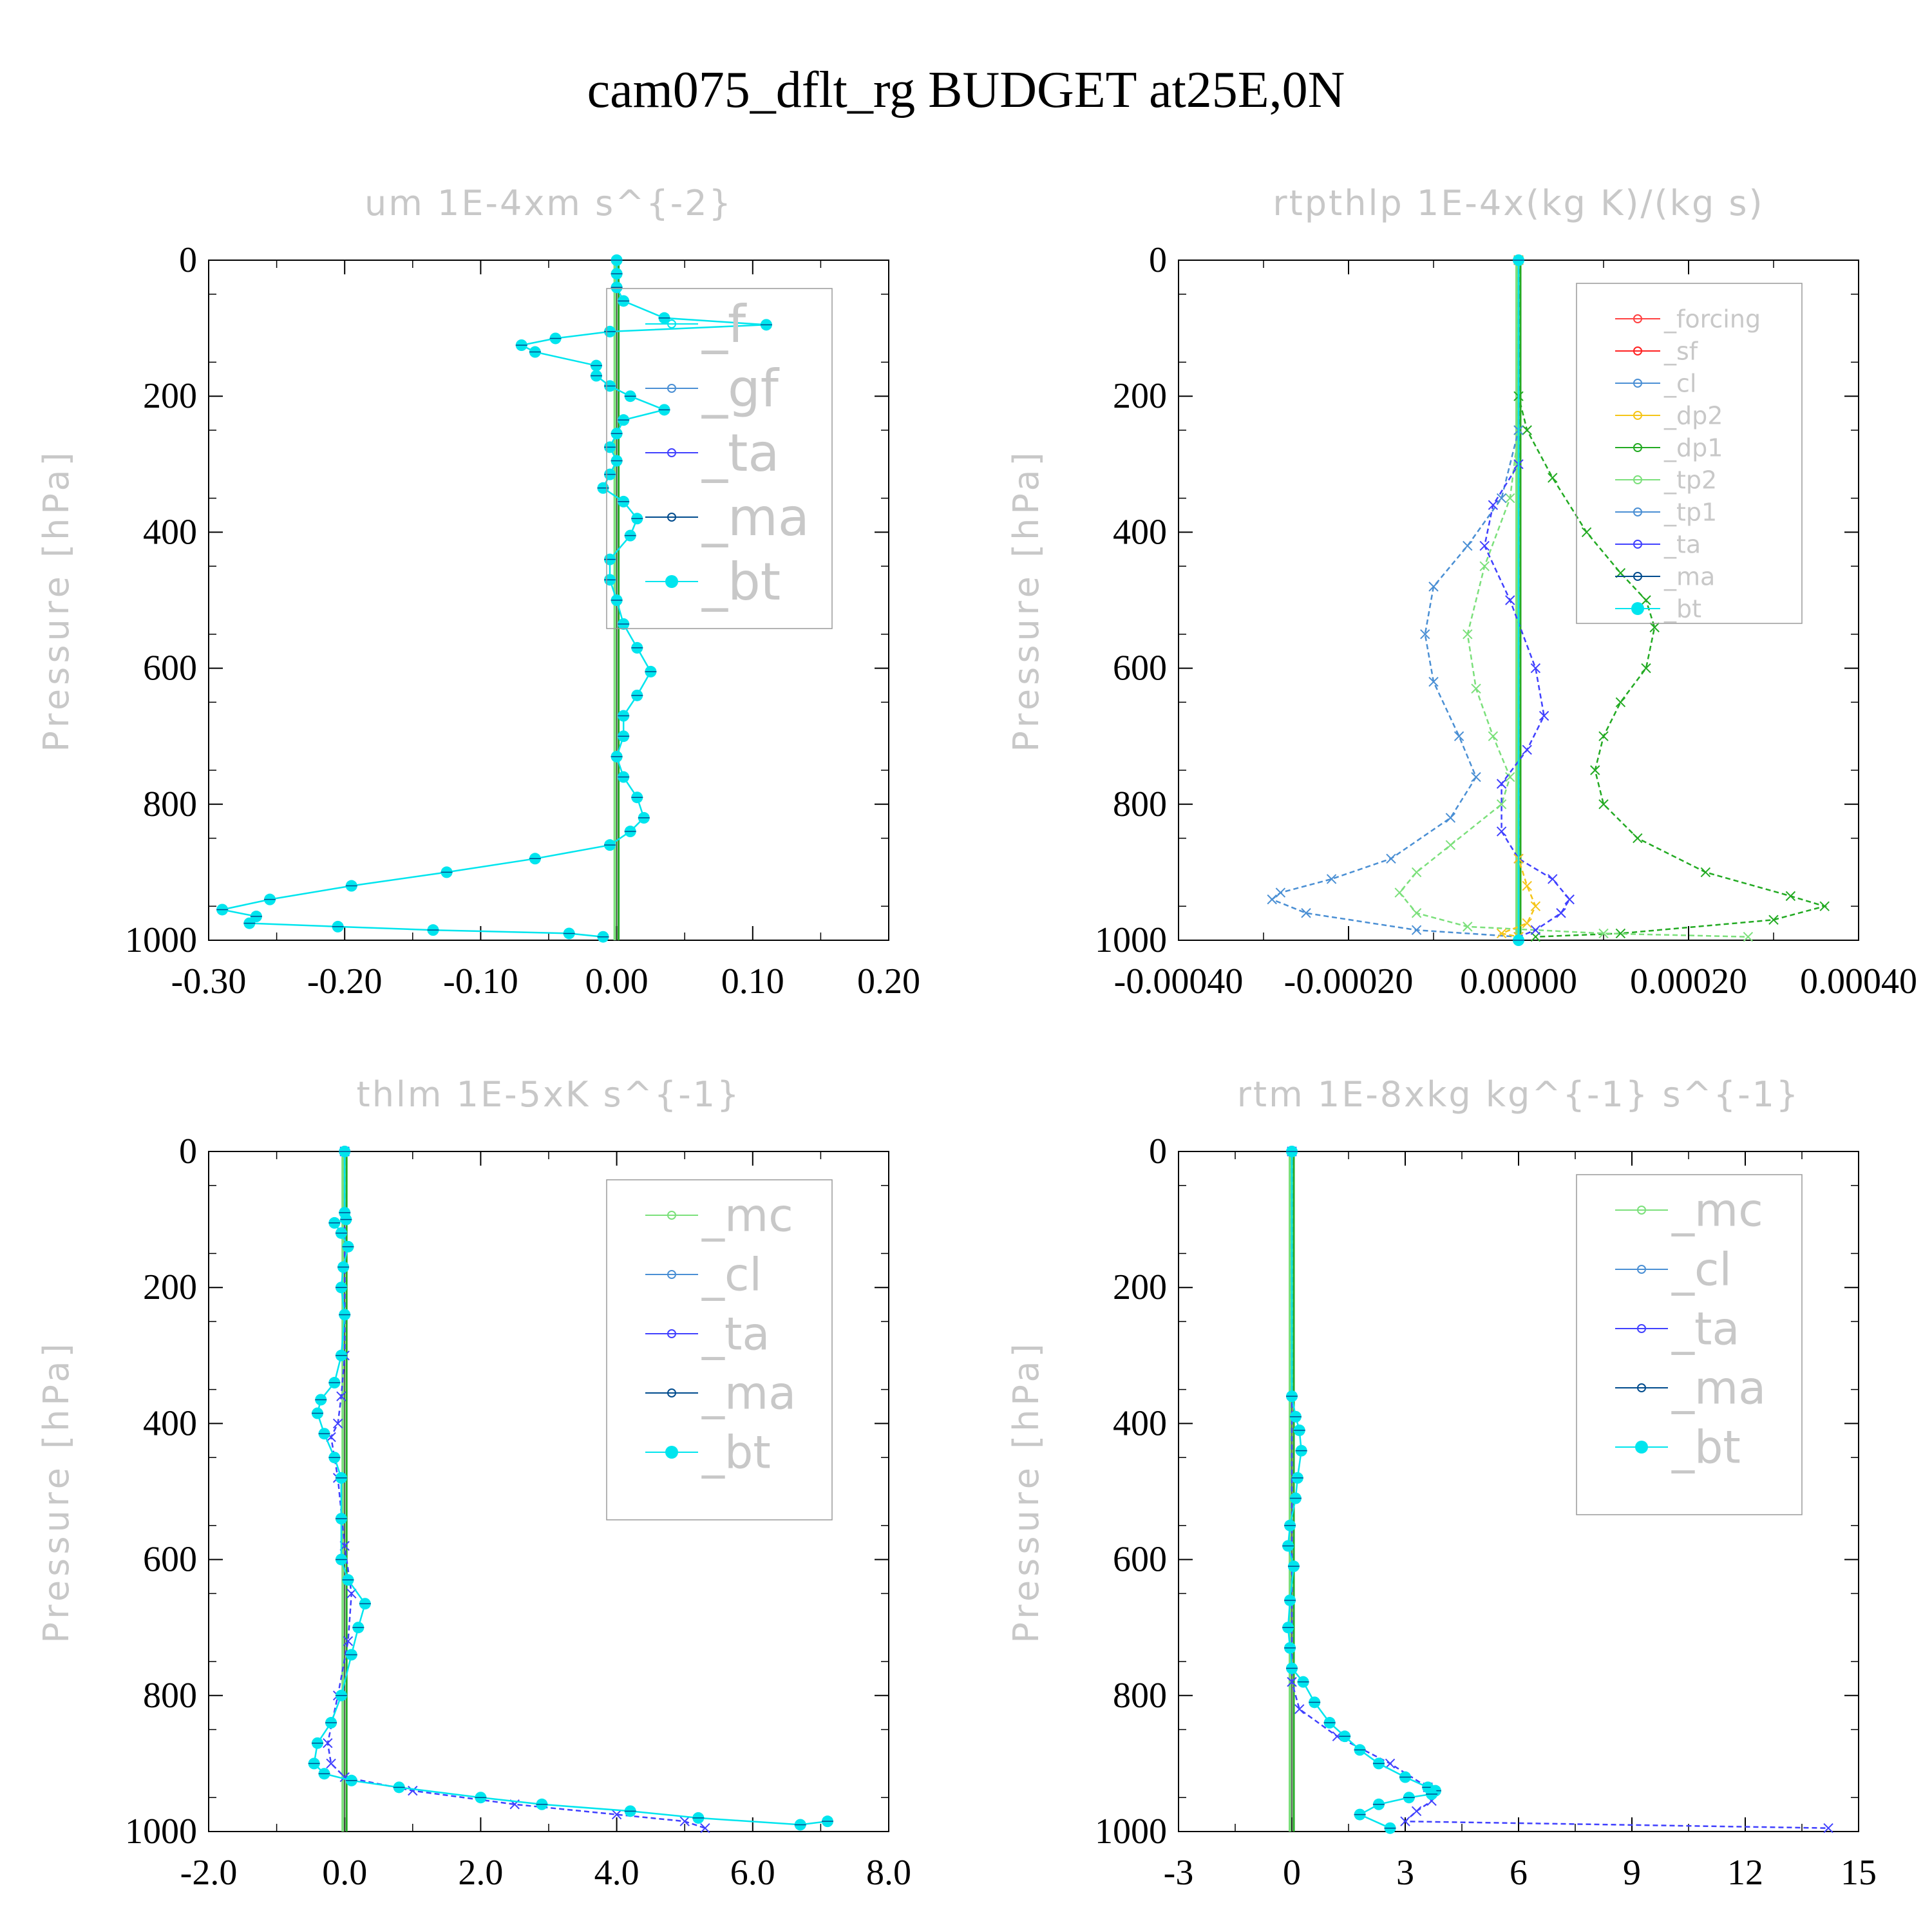 The image size is (1932, 1932). What do you see at coordinates (1349, 981) in the screenshot?
I see `x-tick-label: -0.00020` at bounding box center [1349, 981].